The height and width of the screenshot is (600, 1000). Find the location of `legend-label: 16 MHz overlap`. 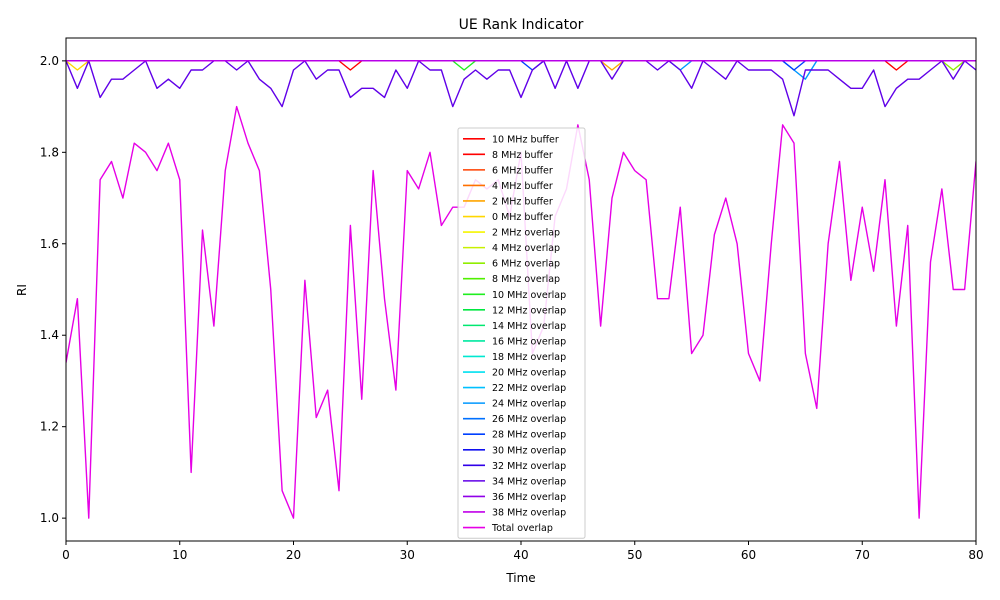

legend-label: 16 MHz overlap is located at coordinates (529, 341).